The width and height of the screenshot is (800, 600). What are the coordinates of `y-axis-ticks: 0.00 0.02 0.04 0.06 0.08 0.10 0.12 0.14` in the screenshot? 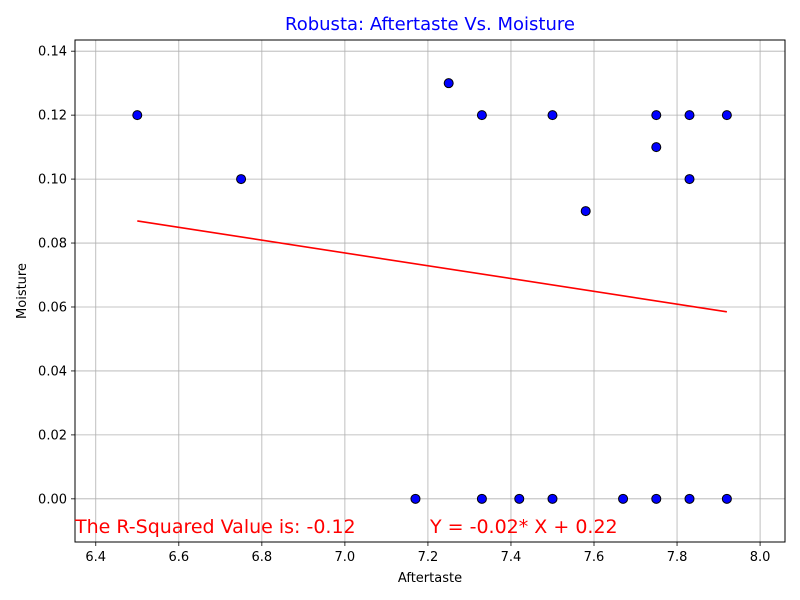 It's located at (56, 276).